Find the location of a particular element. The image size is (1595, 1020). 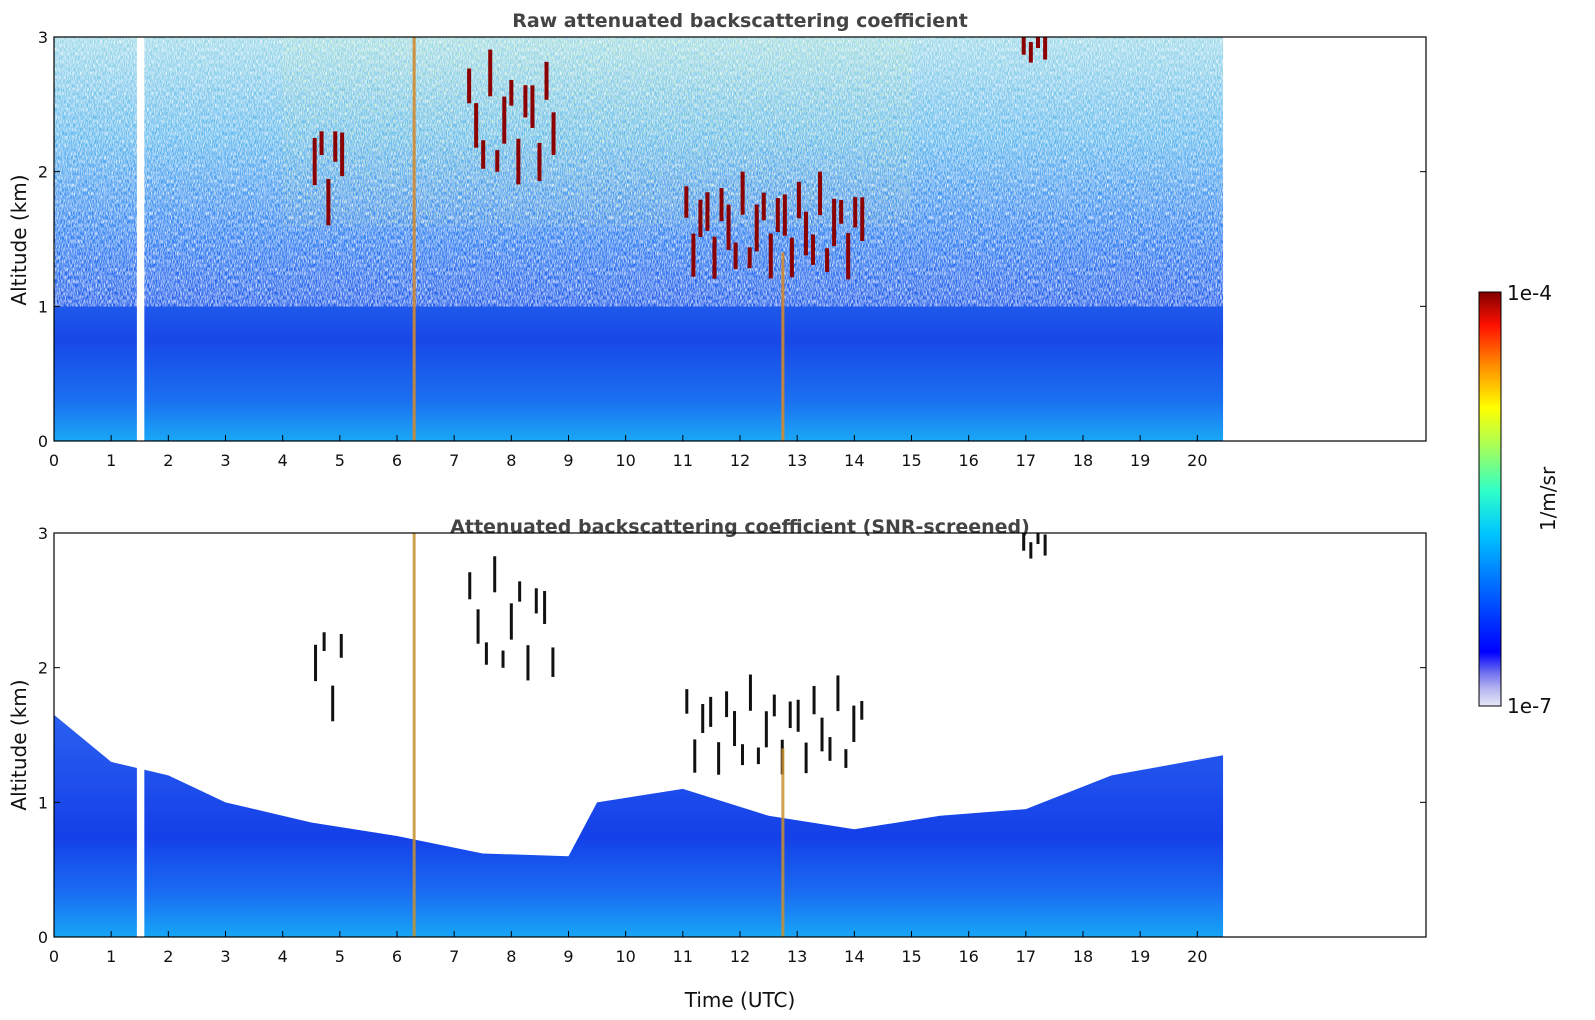

screened-x-tick-label: 8 is located at coordinates (511, 956).